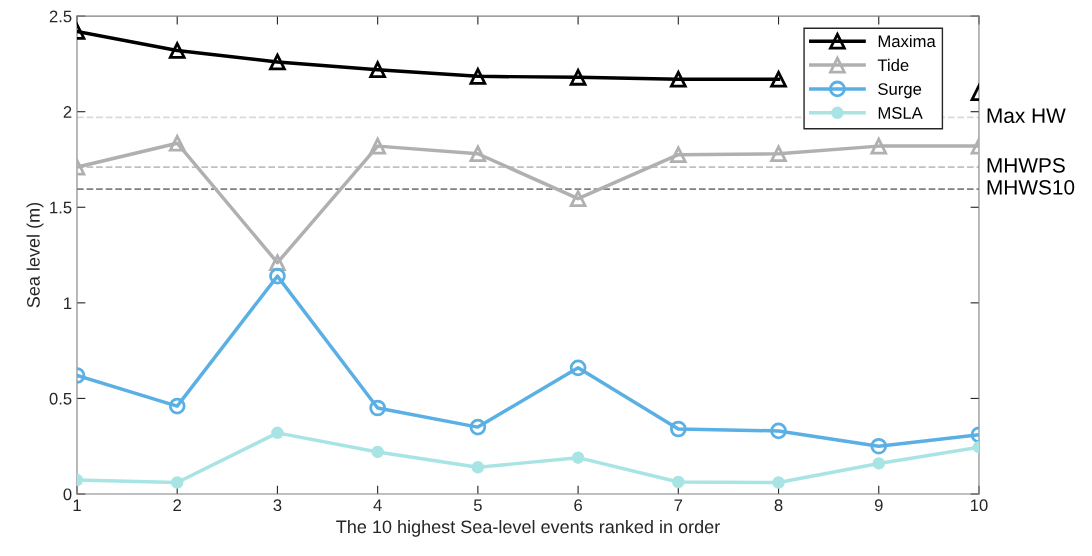 The image size is (1092, 556). Describe the element at coordinates (277, 505) in the screenshot. I see `x-tick-label: 3` at that location.